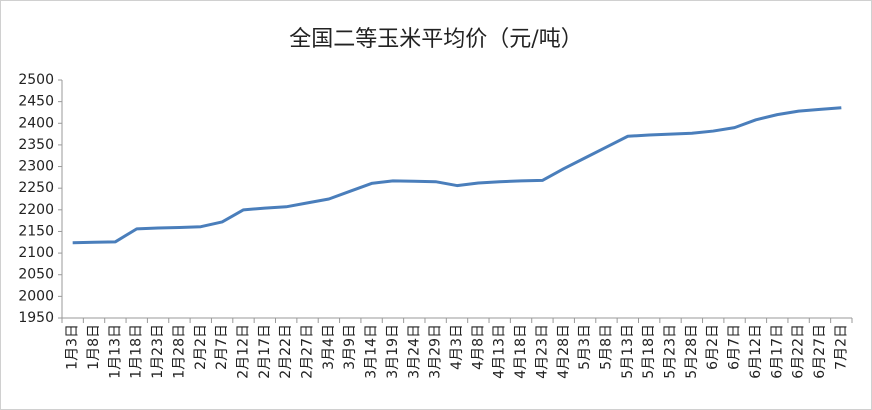 The width and height of the screenshot is (872, 410). I want to click on x-tick-label: 1月8日, so click(94, 347).